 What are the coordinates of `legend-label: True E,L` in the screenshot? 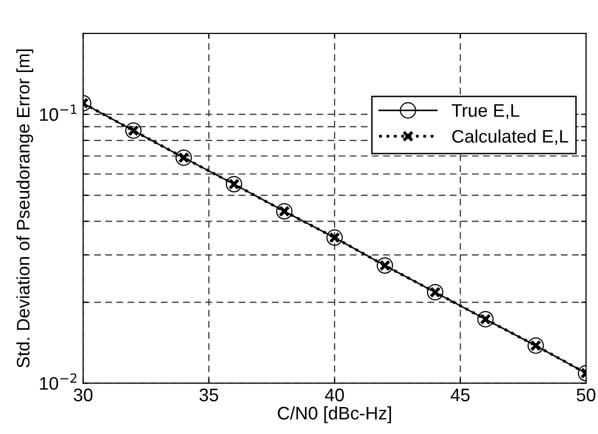 It's located at (486, 111).